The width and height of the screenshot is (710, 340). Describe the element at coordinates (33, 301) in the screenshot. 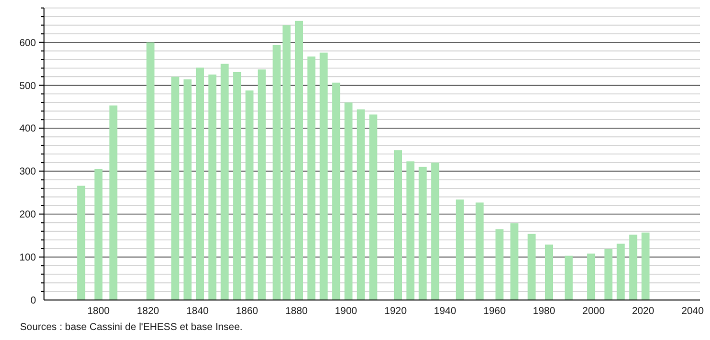

I see `y-tick-label: 0` at that location.